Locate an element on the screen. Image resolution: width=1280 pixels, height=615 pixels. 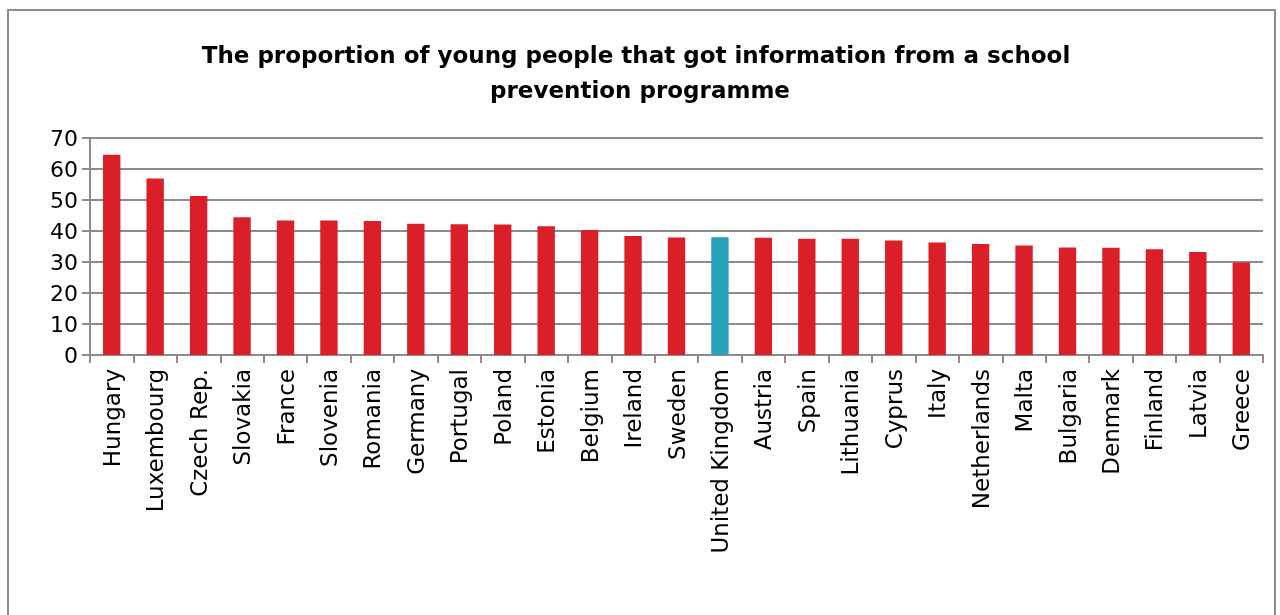
x-tick-label: Spain is located at coordinates (806, 401).